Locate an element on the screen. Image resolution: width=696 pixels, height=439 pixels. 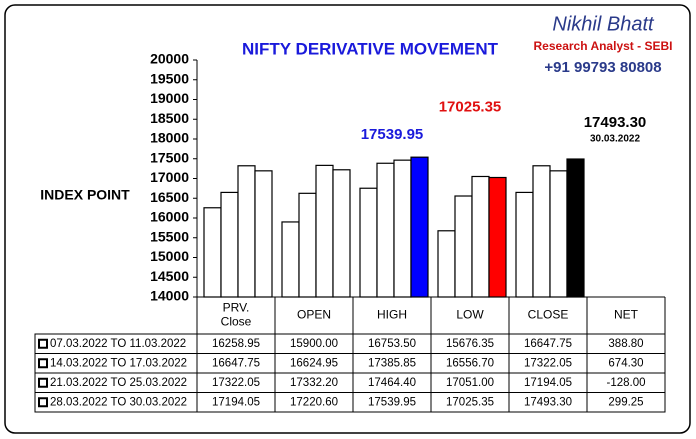
header-line: Close is located at coordinates (236, 322).